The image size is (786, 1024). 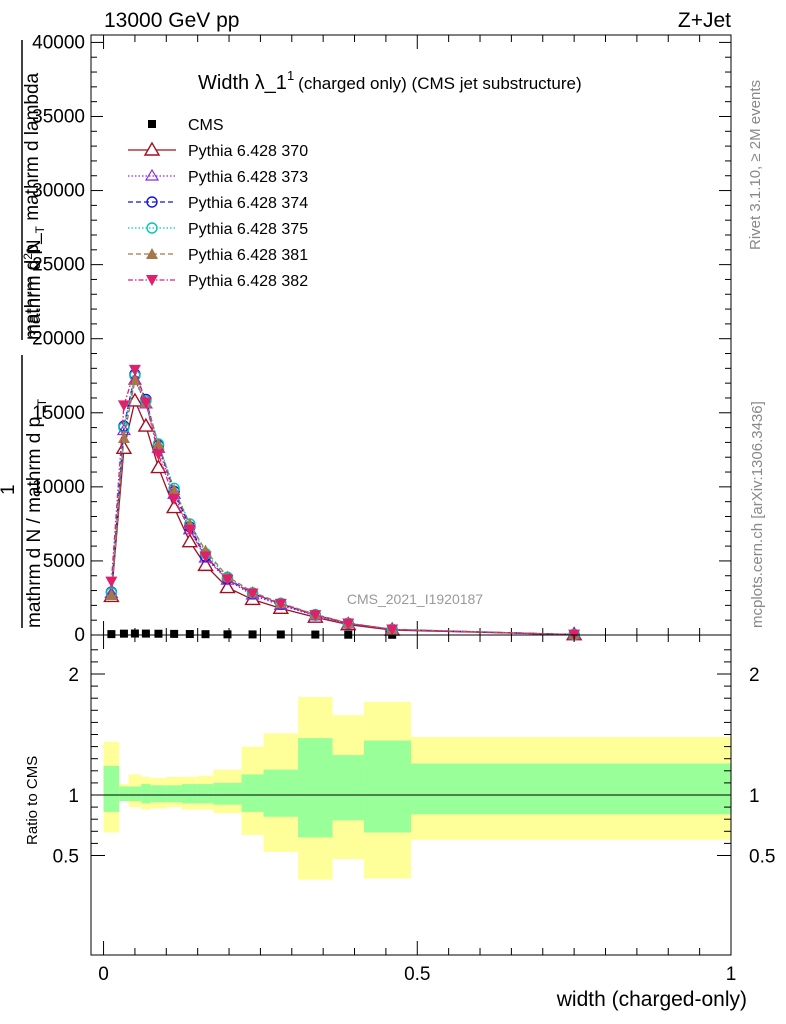 What do you see at coordinates (58, 116) in the screenshot?
I see `main-ytick-label: 35000` at bounding box center [58, 116].